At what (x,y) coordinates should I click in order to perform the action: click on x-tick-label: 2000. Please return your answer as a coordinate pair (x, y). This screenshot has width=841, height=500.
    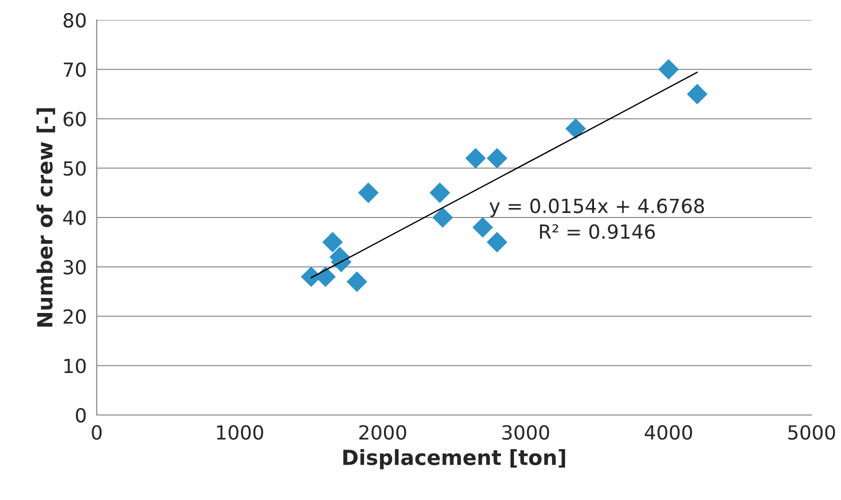
    Looking at the image, I should click on (382, 432).